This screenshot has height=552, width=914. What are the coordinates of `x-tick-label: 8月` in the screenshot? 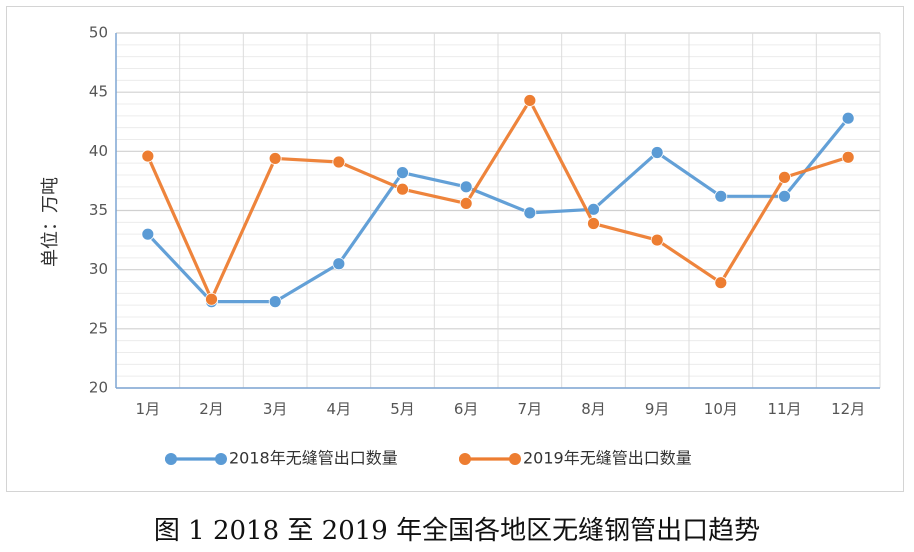 It's located at (593, 409).